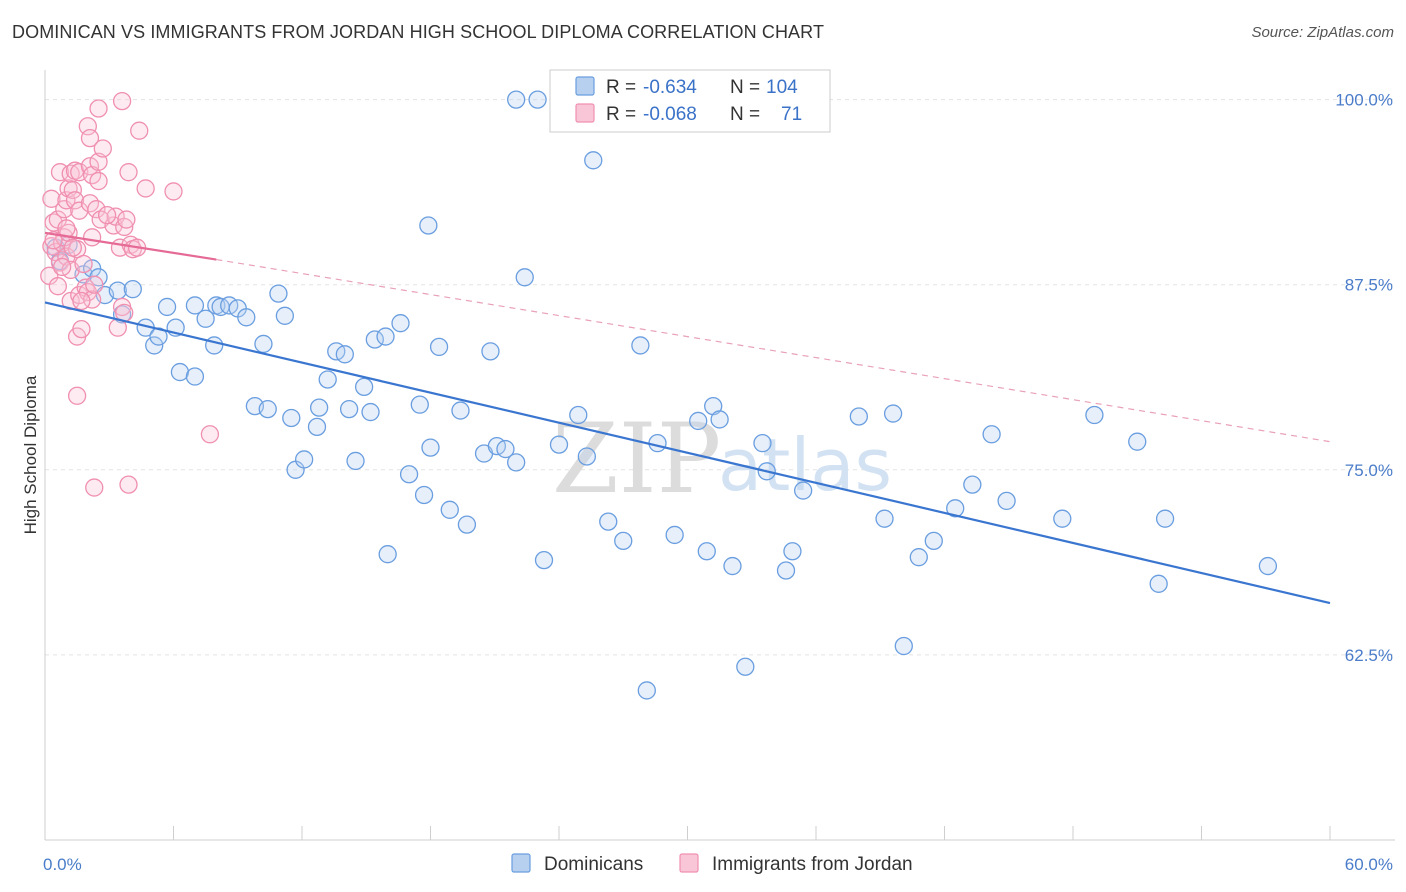  Describe the element at coordinates (670, 87) in the screenshot. I see `legend-r-value-1: -0.634` at that location.